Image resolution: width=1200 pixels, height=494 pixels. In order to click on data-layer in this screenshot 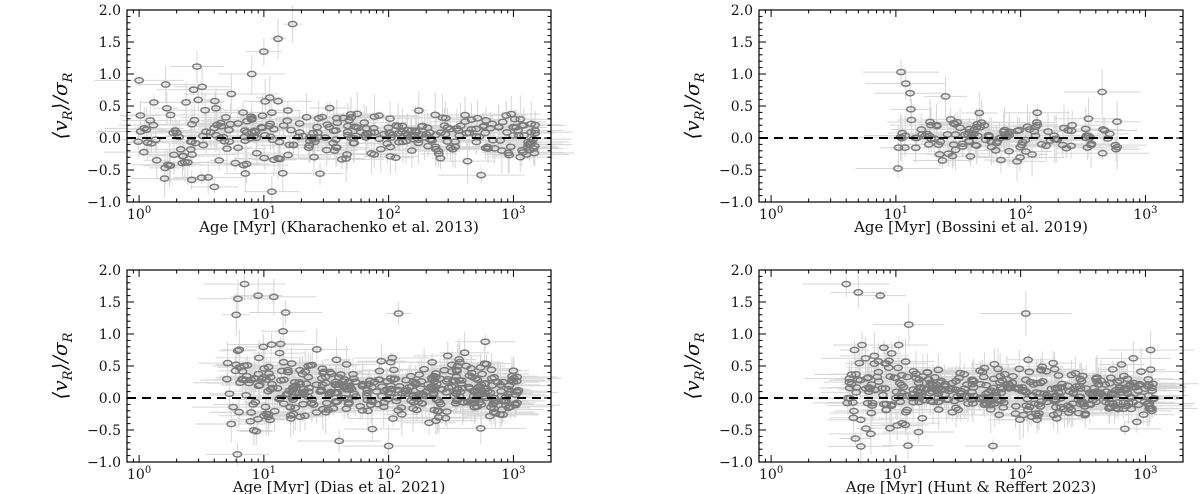, I will do `click(1002, 120)`.